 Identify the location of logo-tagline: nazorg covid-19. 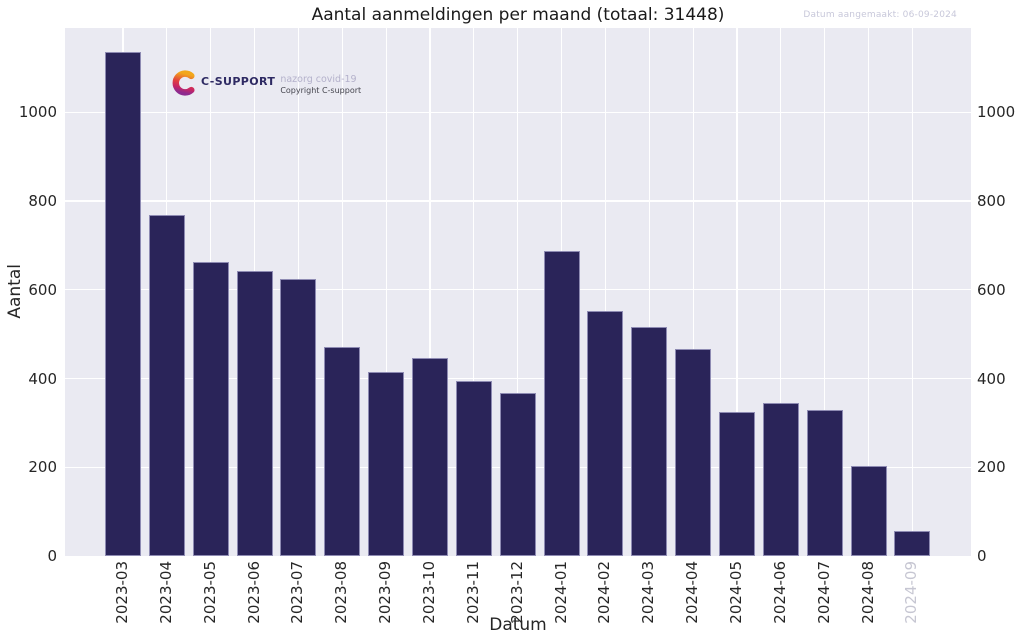
(318, 79).